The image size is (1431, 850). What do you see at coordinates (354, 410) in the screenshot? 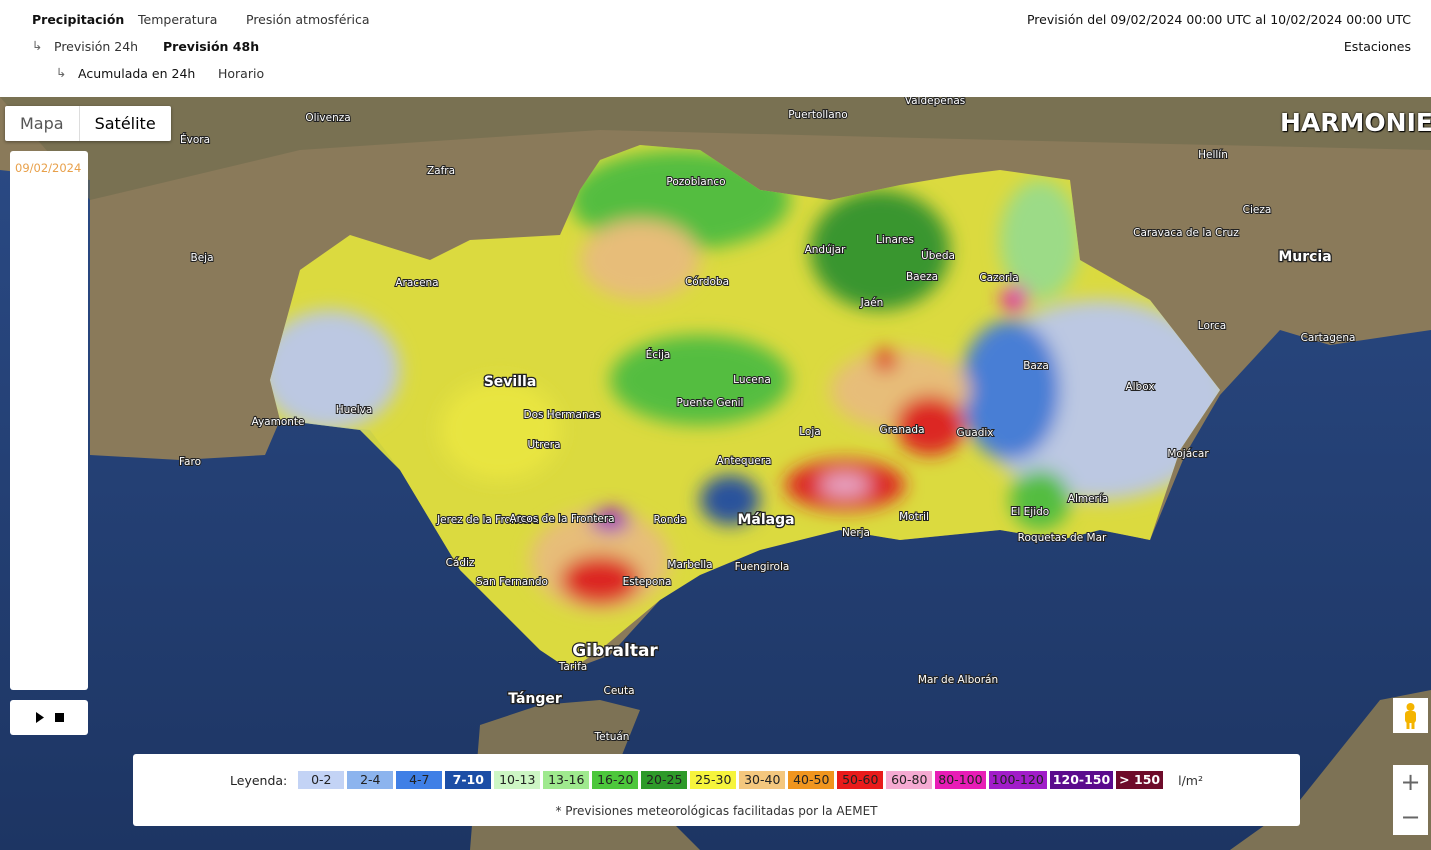
I see `place-label: Huelva` at bounding box center [354, 410].